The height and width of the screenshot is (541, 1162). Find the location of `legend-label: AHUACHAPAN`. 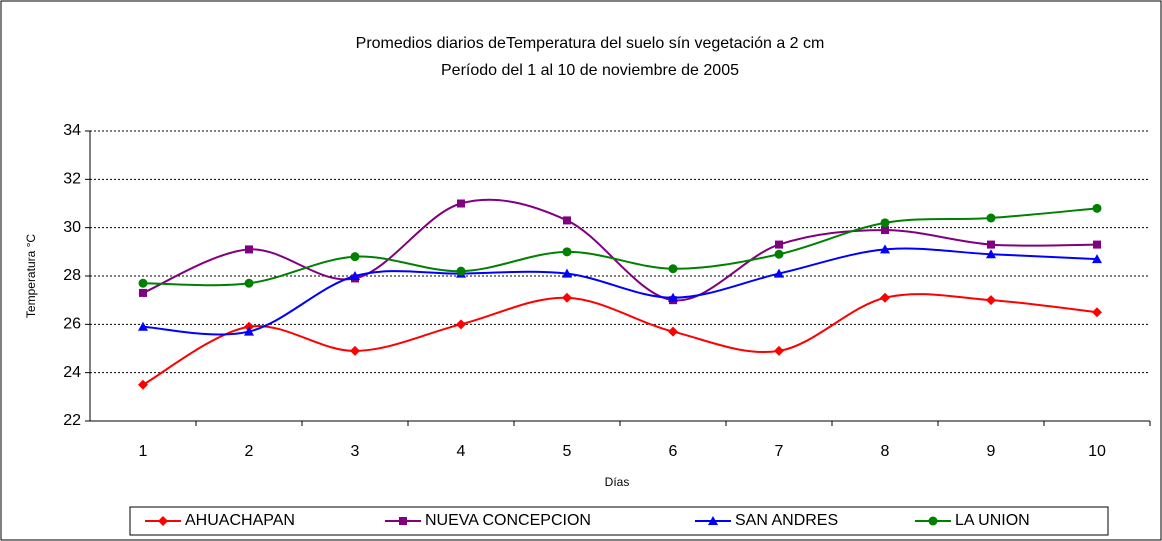

legend-label: AHUACHAPAN is located at coordinates (240, 520).